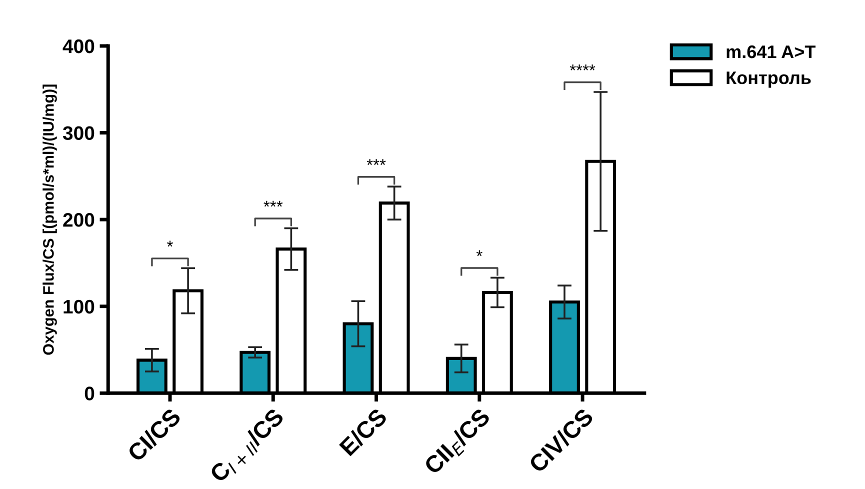  I want to click on annotation: ****, so click(583, 67).